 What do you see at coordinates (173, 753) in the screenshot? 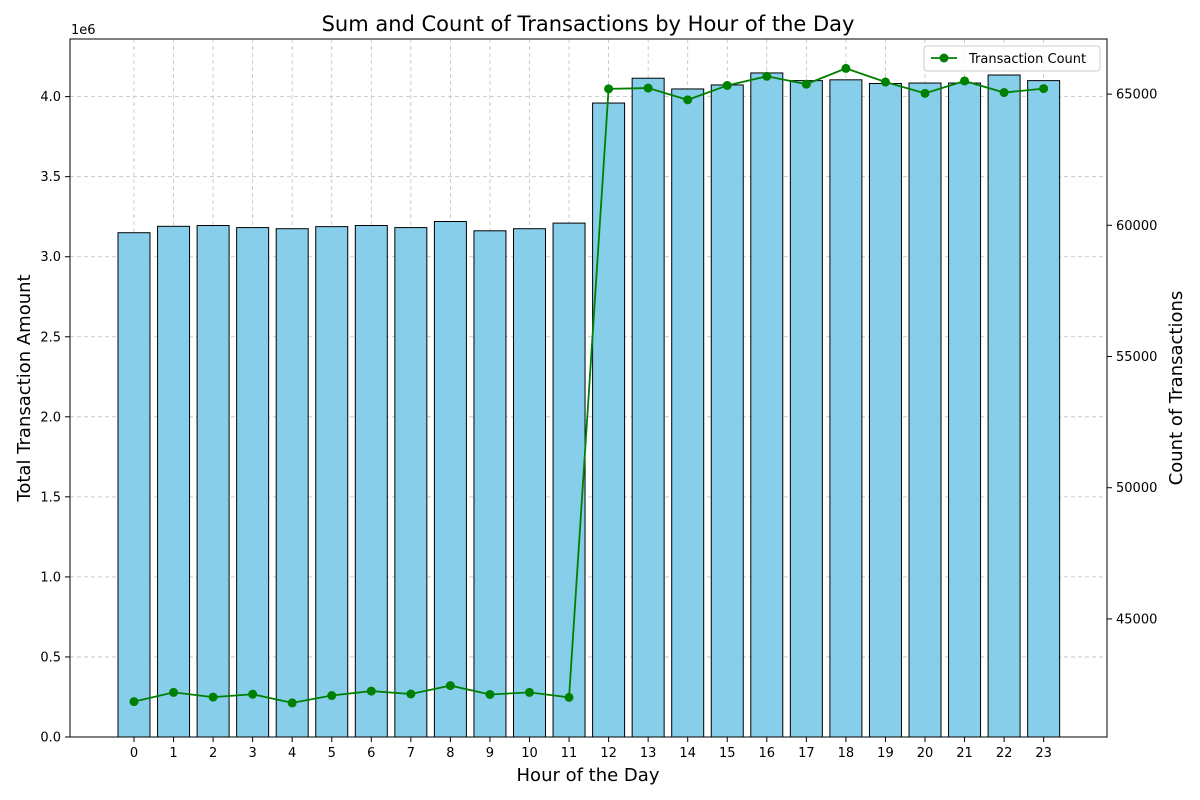
I see `x-tick-label: 1` at bounding box center [173, 753].